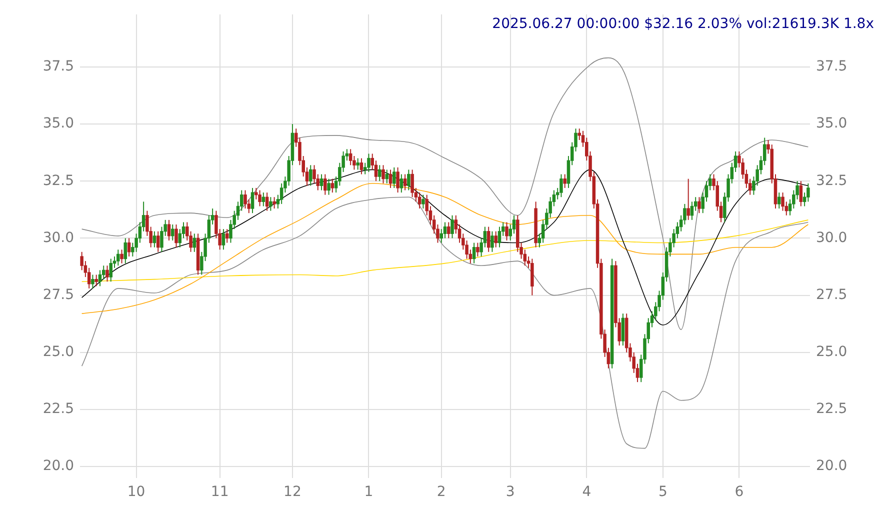  Describe the element at coordinates (663, 492) in the screenshot. I see `x-tick-label: 5` at that location.